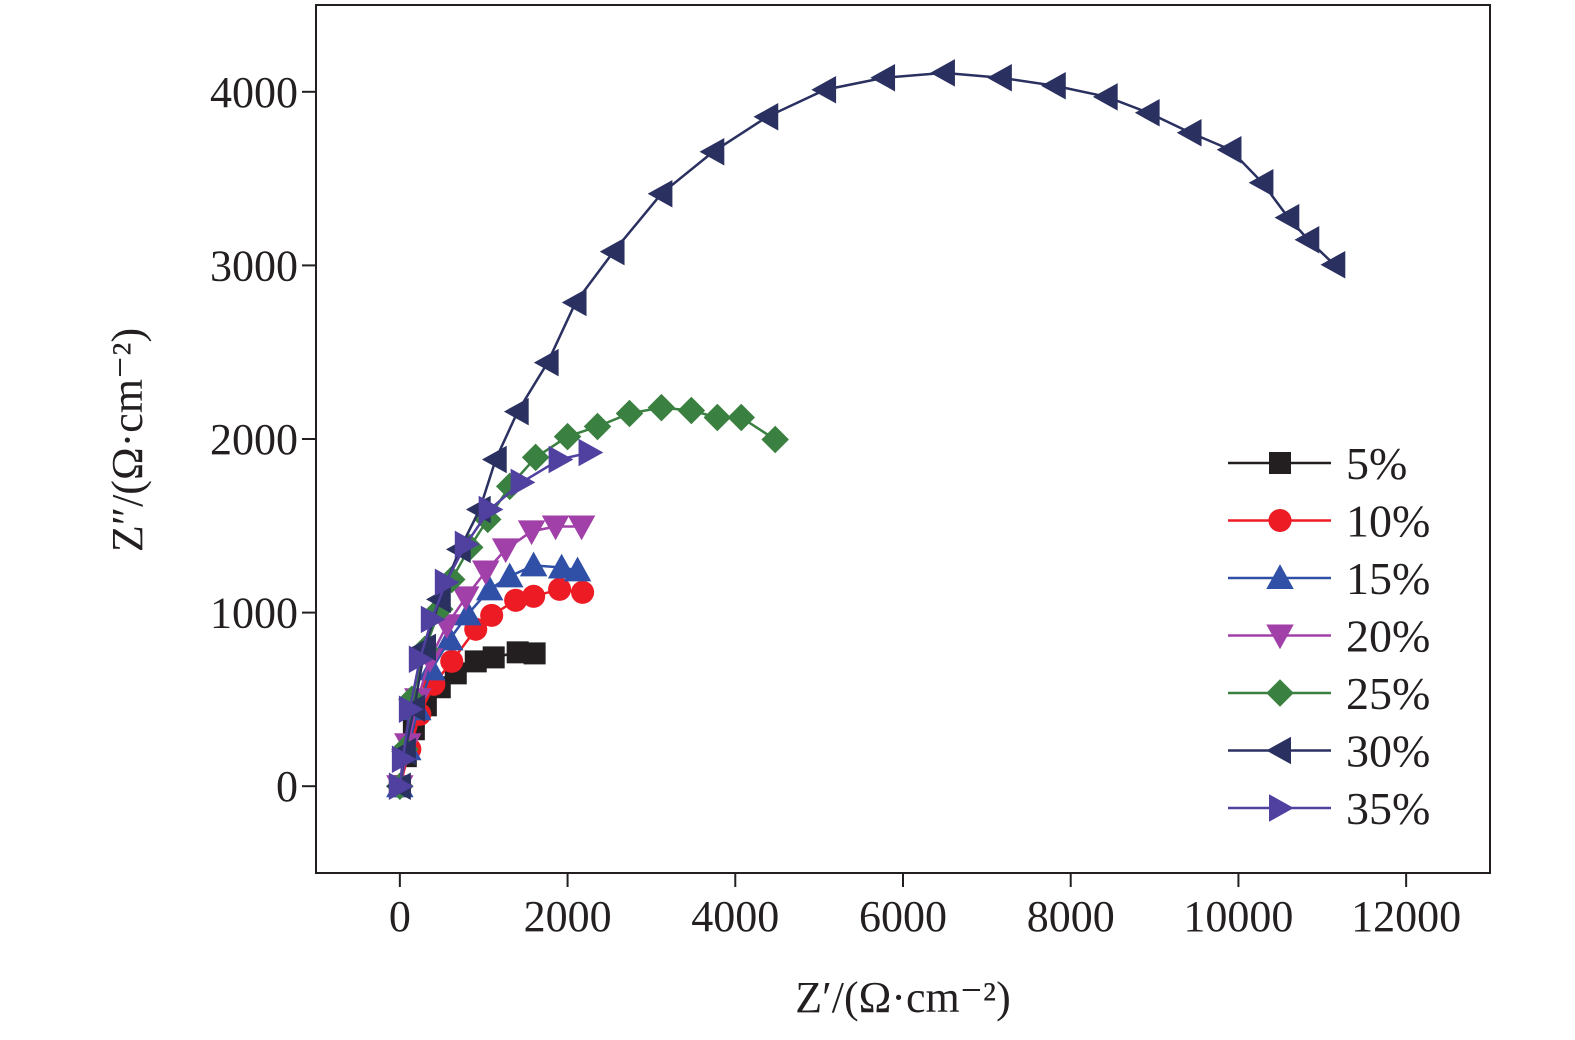  What do you see at coordinates (1388, 751) in the screenshot?
I see `legend-label: 30%` at bounding box center [1388, 751].